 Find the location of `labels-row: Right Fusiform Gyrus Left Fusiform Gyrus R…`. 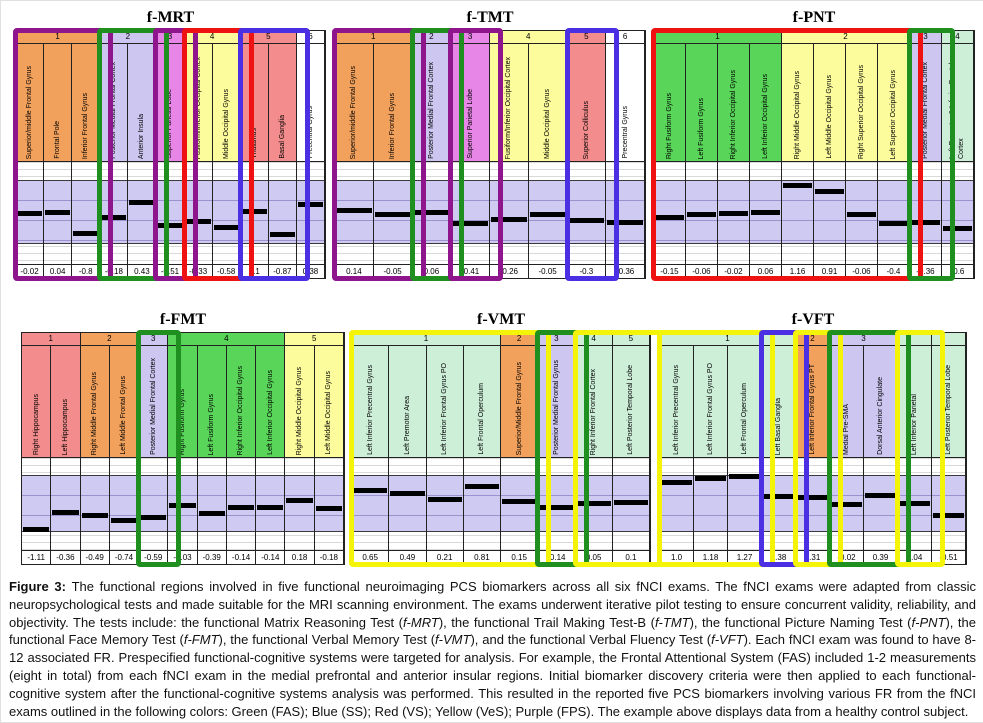

labels-row: Right Fusiform Gyrus Left Fusiform Gyrus R… is located at coordinates (814, 103).